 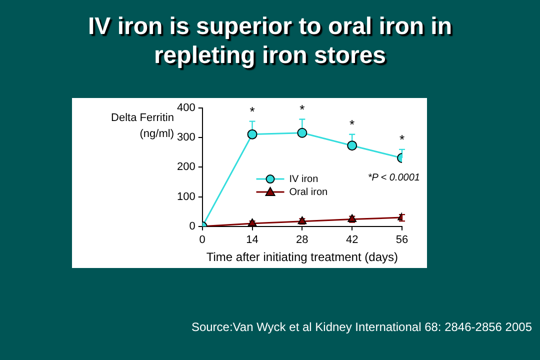 I want to click on x-tick-label: 0, so click(x=202, y=240).